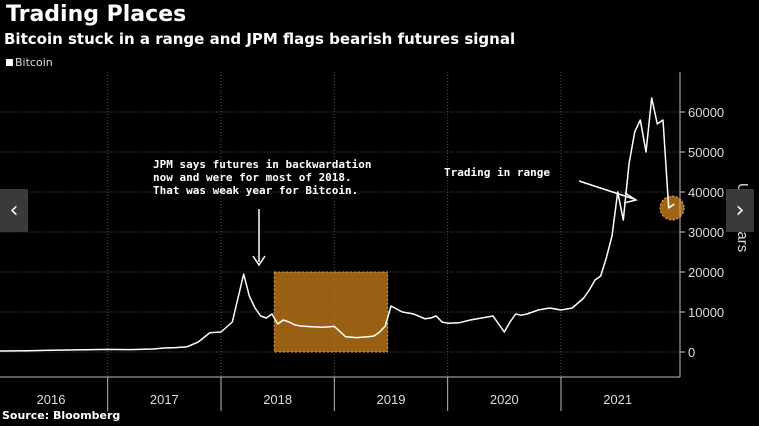 The width and height of the screenshot is (759, 426). What do you see at coordinates (504, 399) in the screenshot?
I see `x-tick-label: 2020` at bounding box center [504, 399].